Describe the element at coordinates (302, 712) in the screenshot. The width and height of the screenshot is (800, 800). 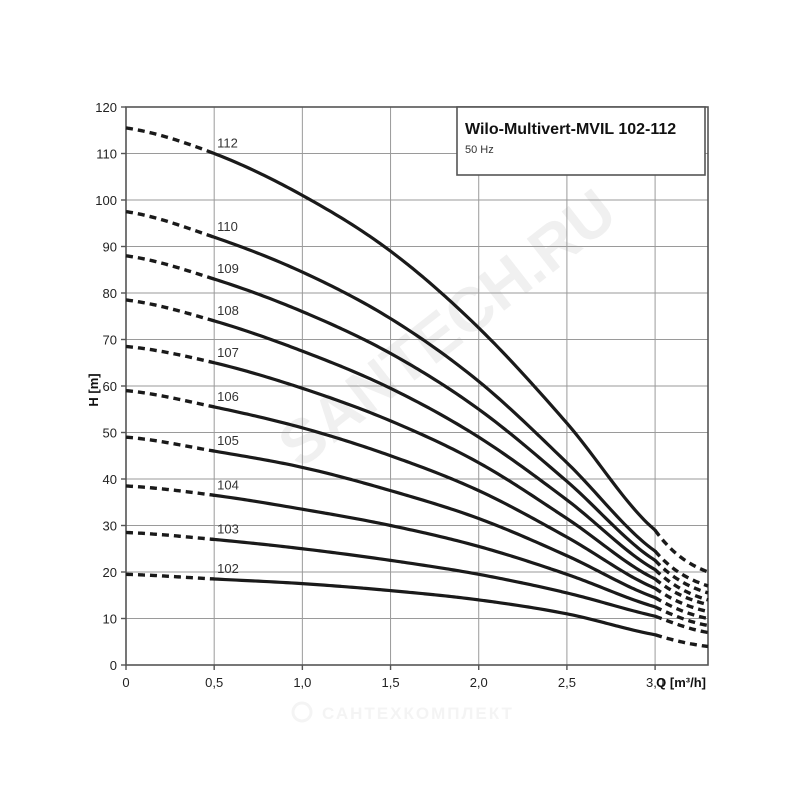
I see `watermark-logo-icon` at that location.